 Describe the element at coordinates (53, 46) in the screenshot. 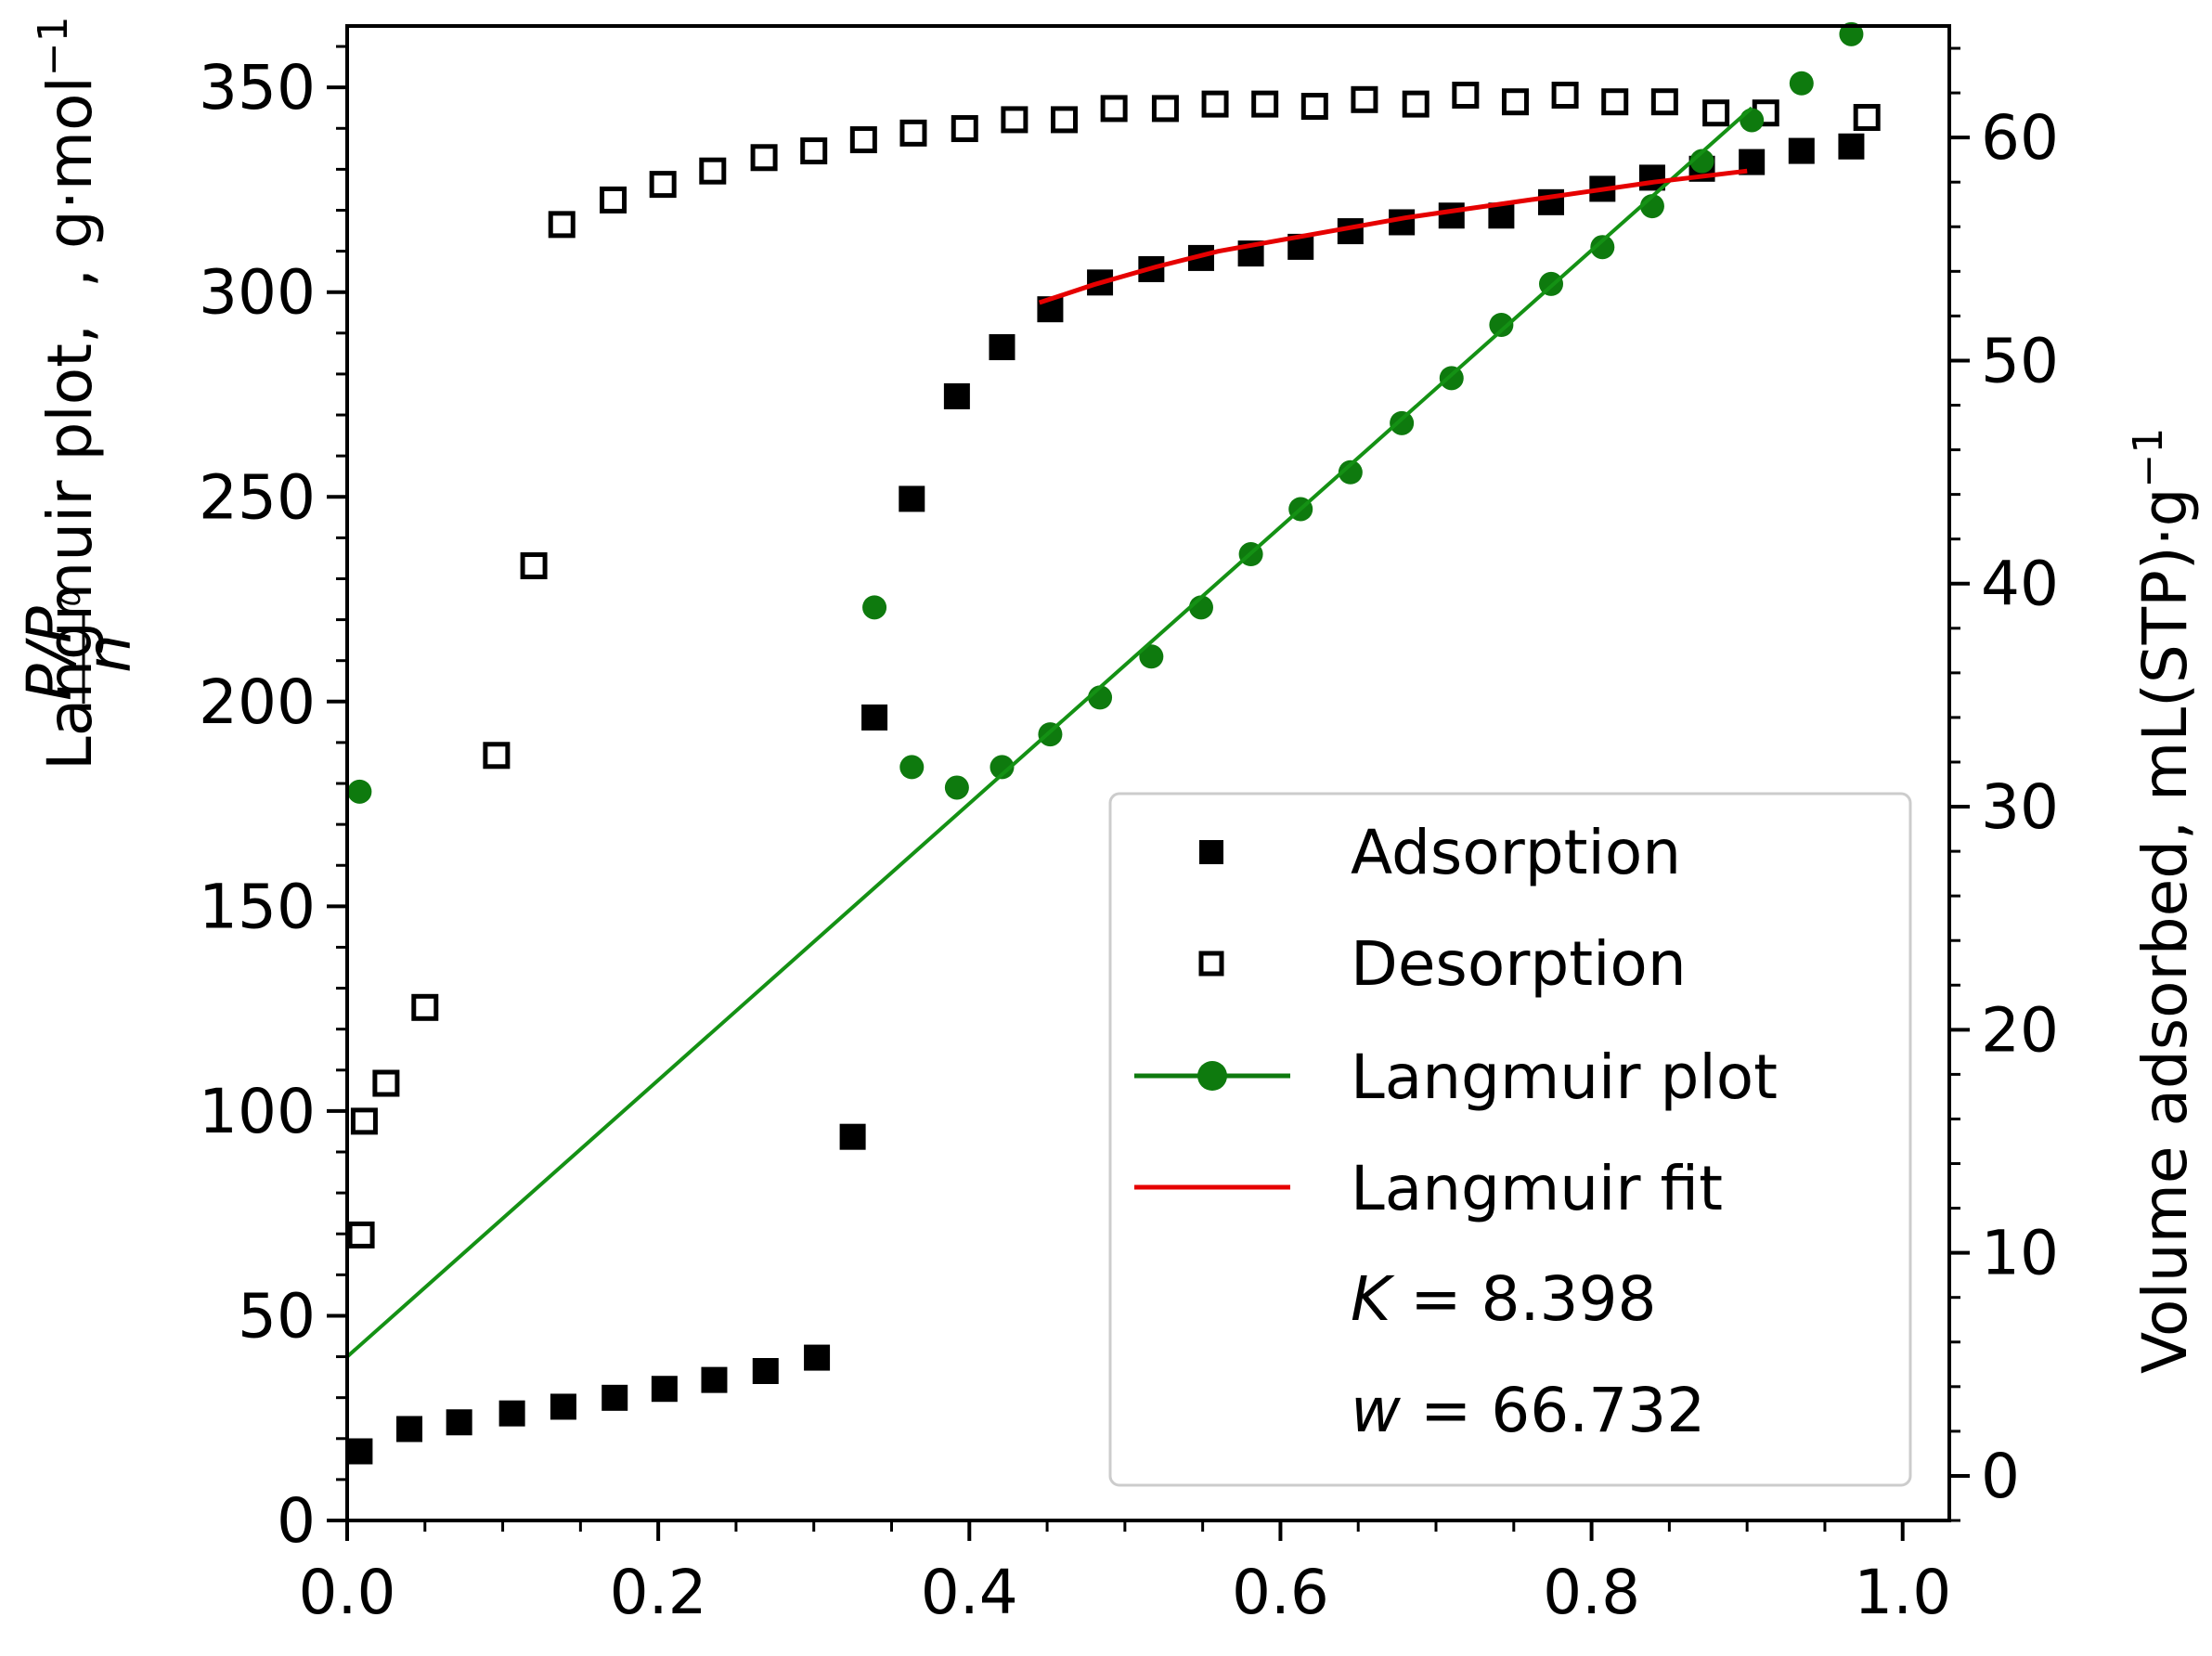

I see `y-left-title-sup: −1` at that location.